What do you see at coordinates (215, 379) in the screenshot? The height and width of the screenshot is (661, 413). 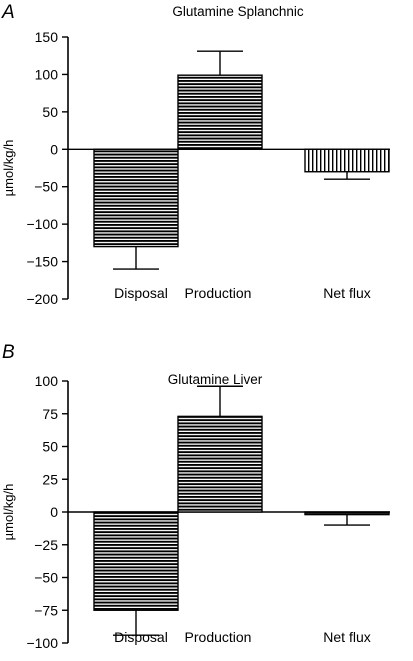 I see `panel-b-title: Glutamine Liver` at bounding box center [215, 379].